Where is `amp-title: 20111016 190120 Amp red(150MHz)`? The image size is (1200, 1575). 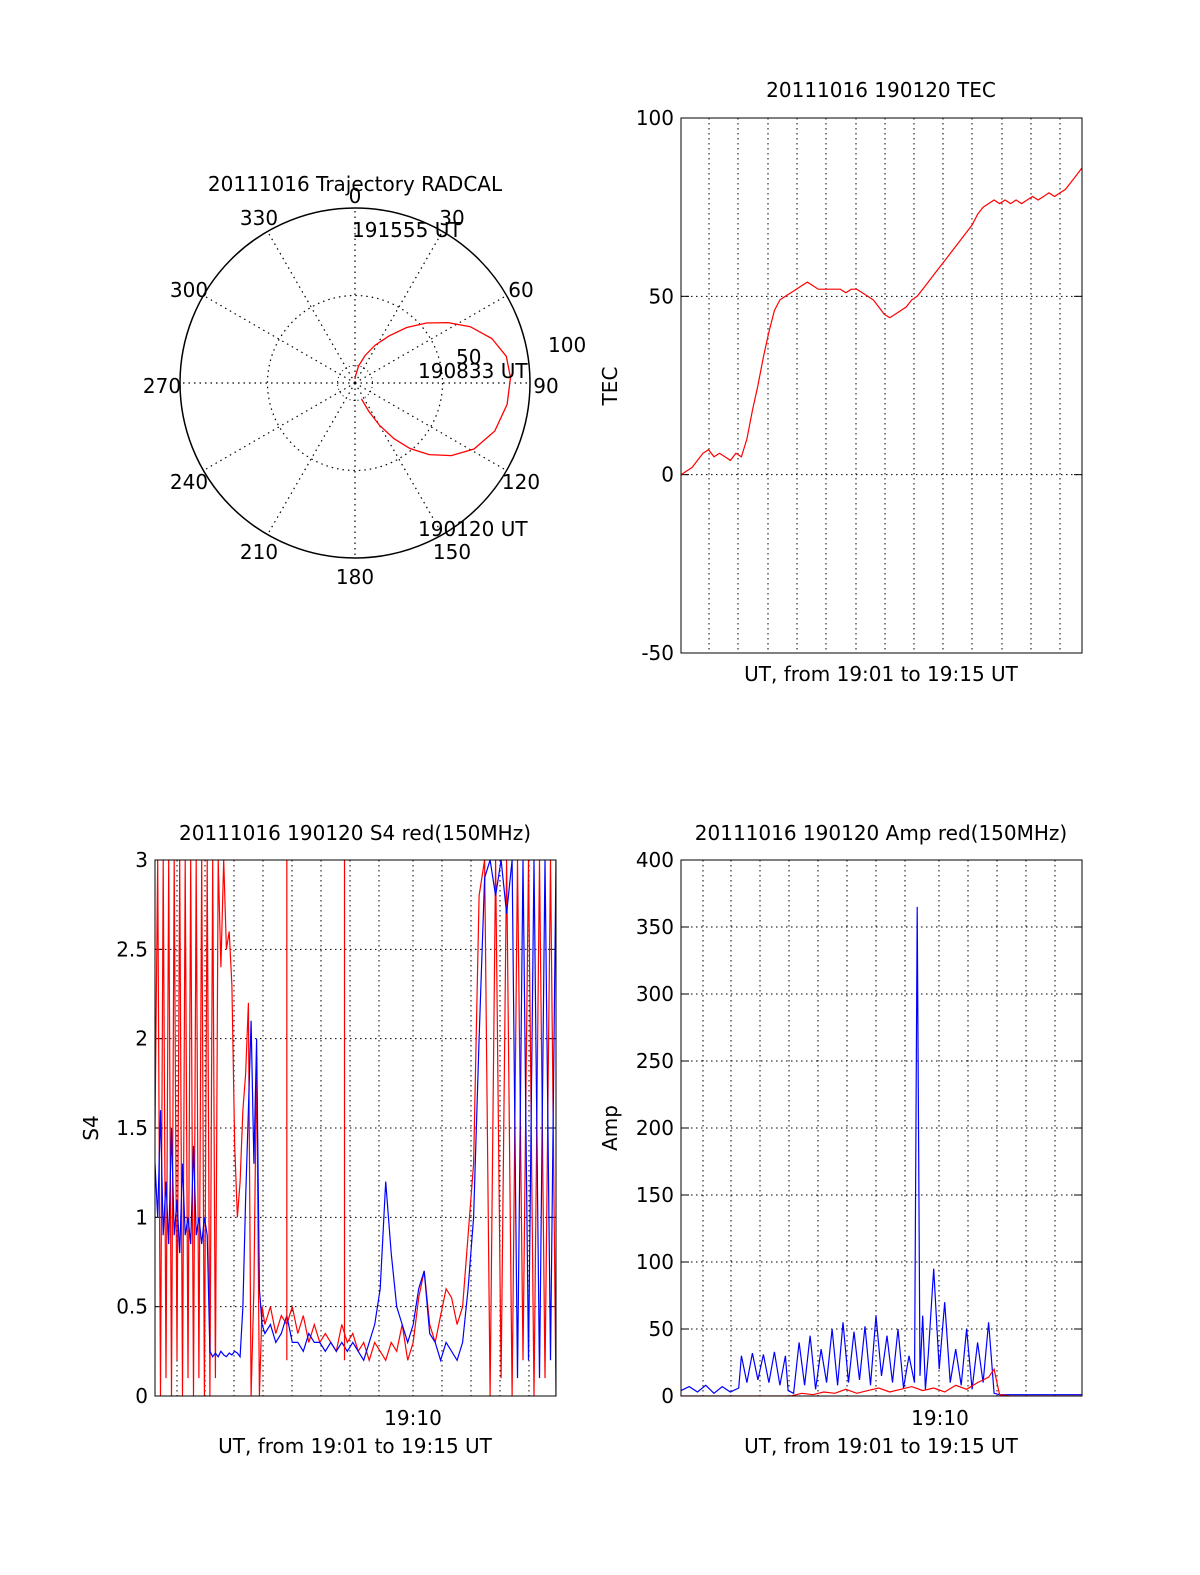
amp-title: 20111016 190120 Amp red(150MHz) is located at coordinates (881, 833).